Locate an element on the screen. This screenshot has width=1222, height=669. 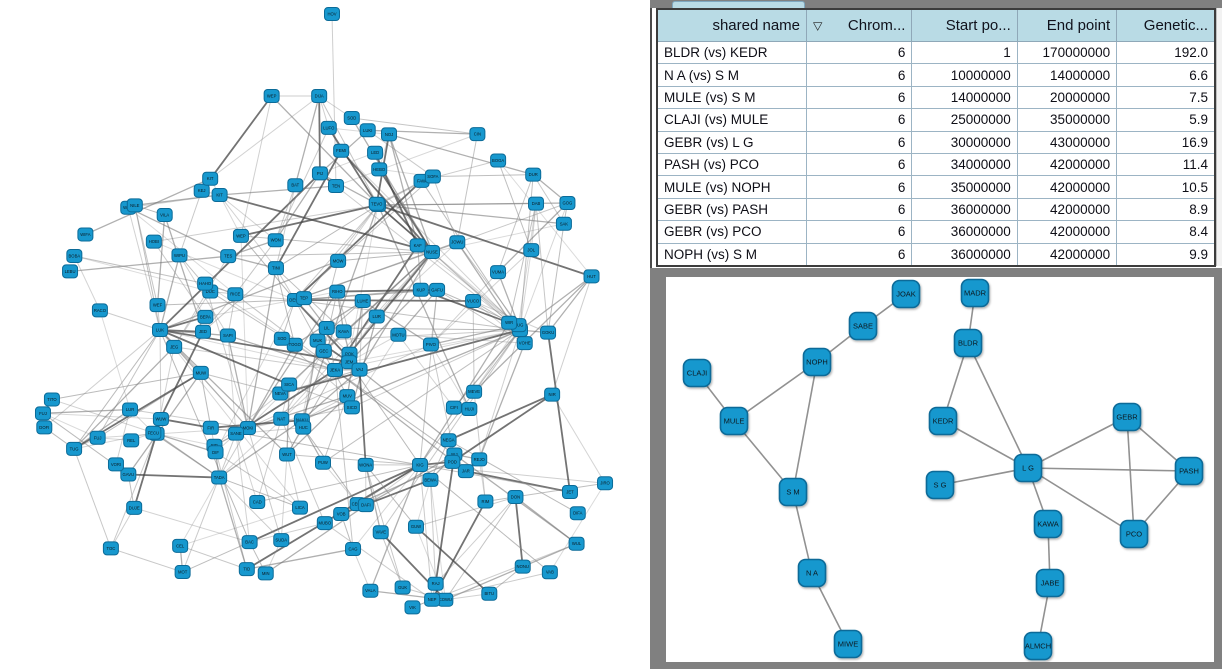
network-node: DAB is located at coordinates (536, 203).